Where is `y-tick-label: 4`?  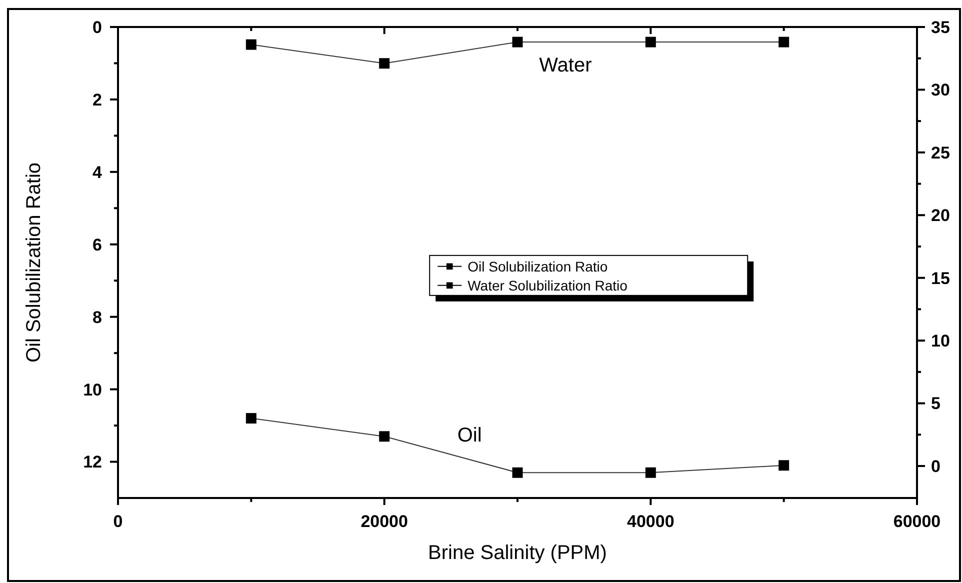 y-tick-label: 4 is located at coordinates (97, 172).